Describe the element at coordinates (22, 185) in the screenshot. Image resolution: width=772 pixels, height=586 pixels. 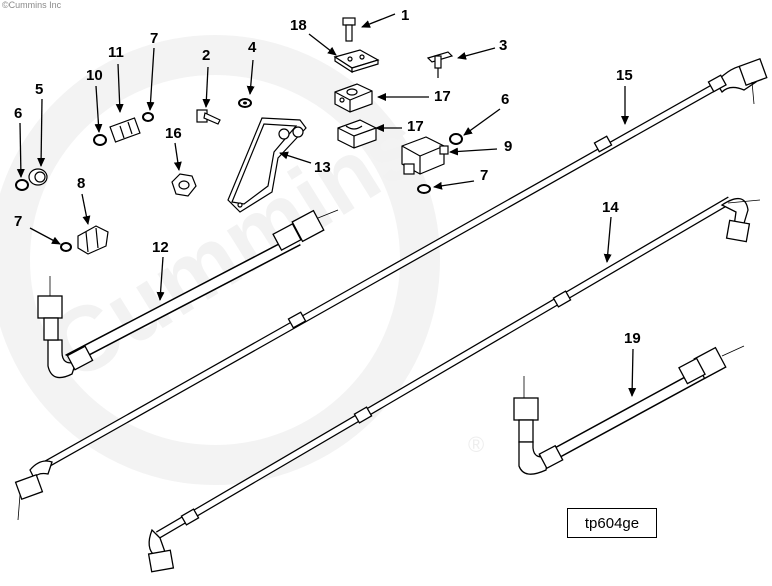
I see `part-6-oring-left` at that location.